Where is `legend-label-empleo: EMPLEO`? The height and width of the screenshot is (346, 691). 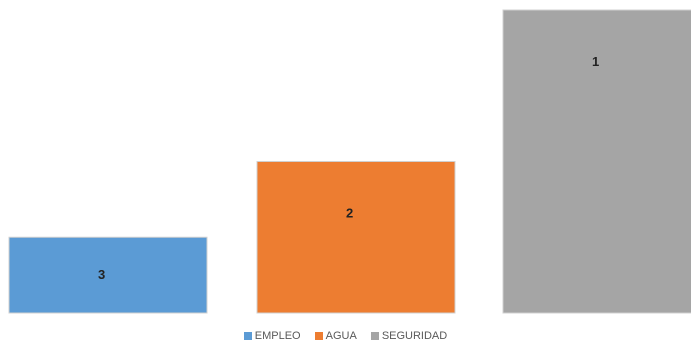
legend-label-empleo: EMPLEO is located at coordinates (277, 336).